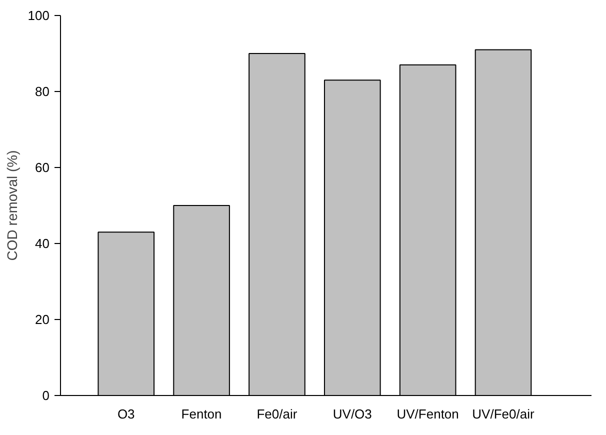  What do you see at coordinates (42, 167) in the screenshot?
I see `y-tick-label: 60` at bounding box center [42, 167].